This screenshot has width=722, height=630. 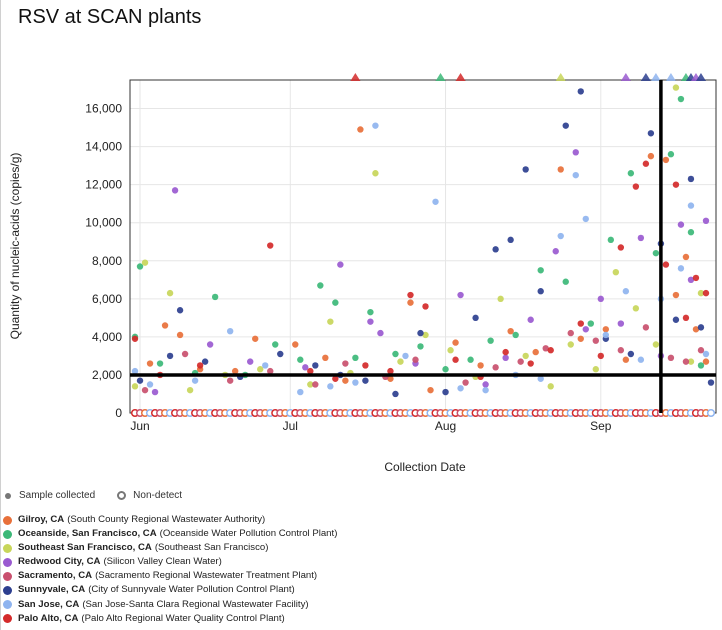 What do you see at coordinates (41, 519) in the screenshot?
I see `plant-name: Gilroy, CA` at bounding box center [41, 519].